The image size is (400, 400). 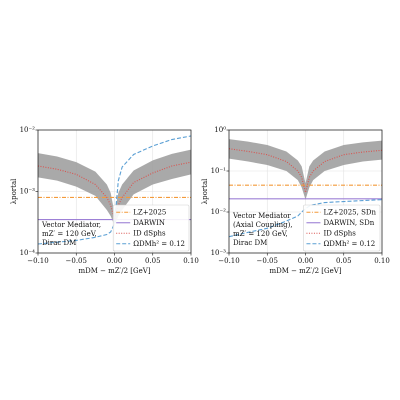 What do you see at coordinates (71, 225) in the screenshot?
I see `annotation: Vector Mediator,` at bounding box center [71, 225].